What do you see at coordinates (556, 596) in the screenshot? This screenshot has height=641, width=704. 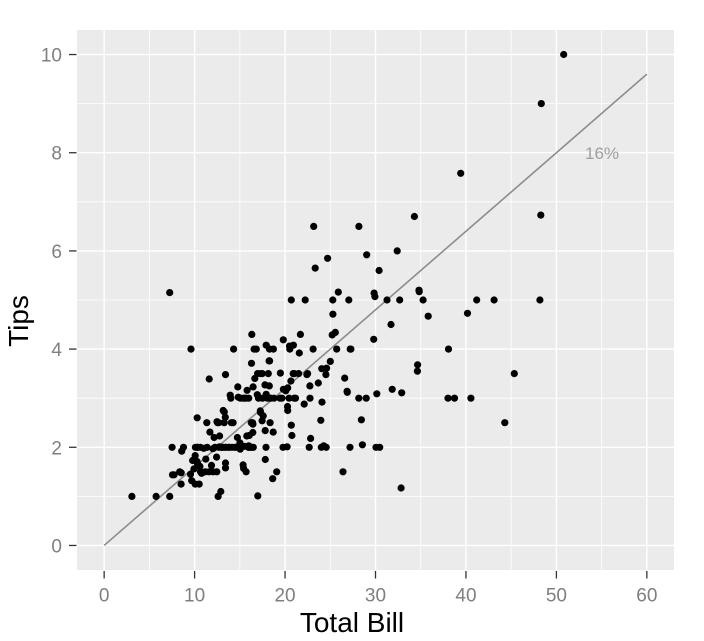 I see `x-tick-label: 50` at bounding box center [556, 596].